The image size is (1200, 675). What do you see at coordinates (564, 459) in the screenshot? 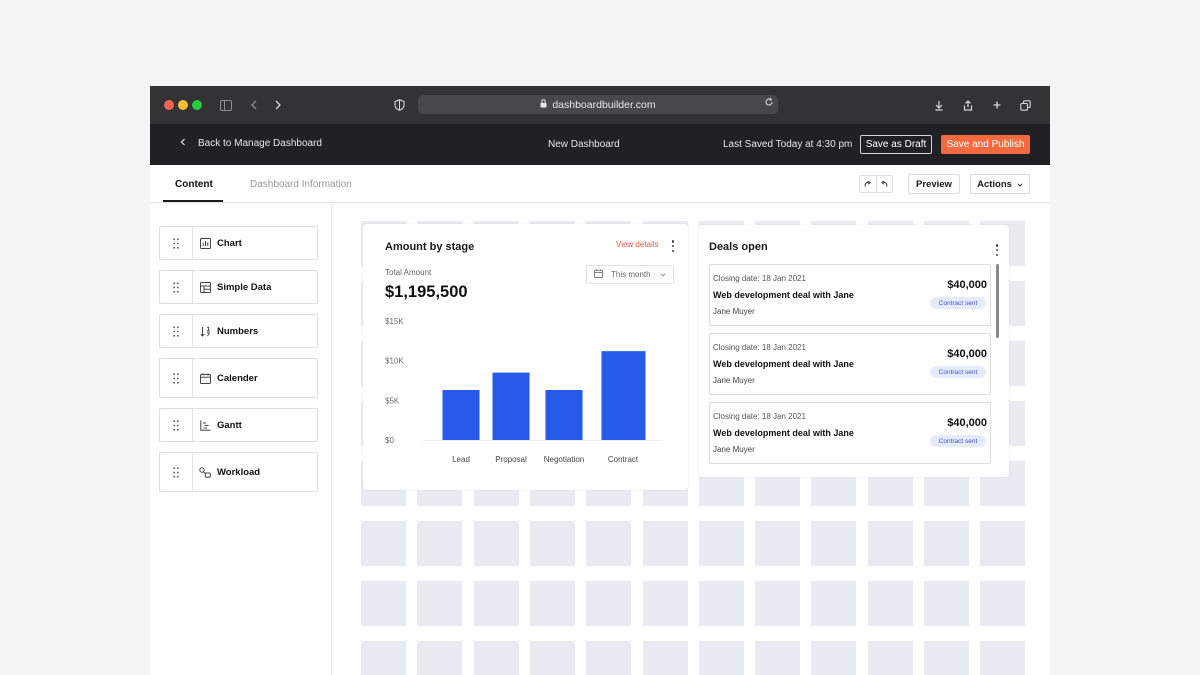
I see `x-tick-label: Negotiation` at bounding box center [564, 459].